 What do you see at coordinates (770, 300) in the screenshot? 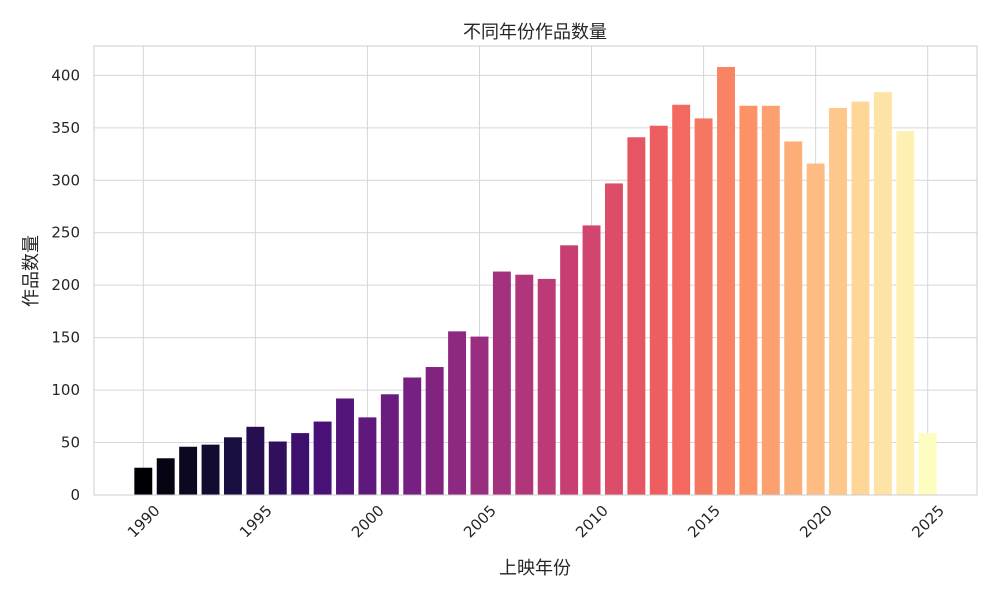
I see `bar-2018` at bounding box center [770, 300].